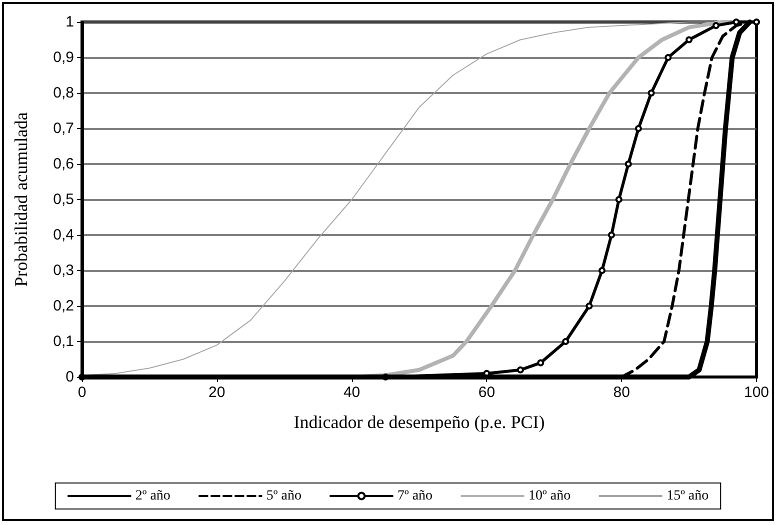 The width and height of the screenshot is (778, 525). Describe the element at coordinates (621, 392) in the screenshot. I see `x-tick-label: 80` at that location.